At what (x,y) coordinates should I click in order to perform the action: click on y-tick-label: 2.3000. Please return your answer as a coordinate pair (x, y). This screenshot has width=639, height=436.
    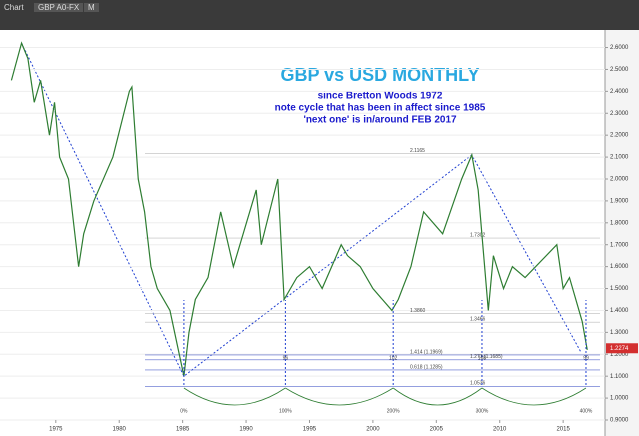
    Looking at the image, I should click on (619, 114).